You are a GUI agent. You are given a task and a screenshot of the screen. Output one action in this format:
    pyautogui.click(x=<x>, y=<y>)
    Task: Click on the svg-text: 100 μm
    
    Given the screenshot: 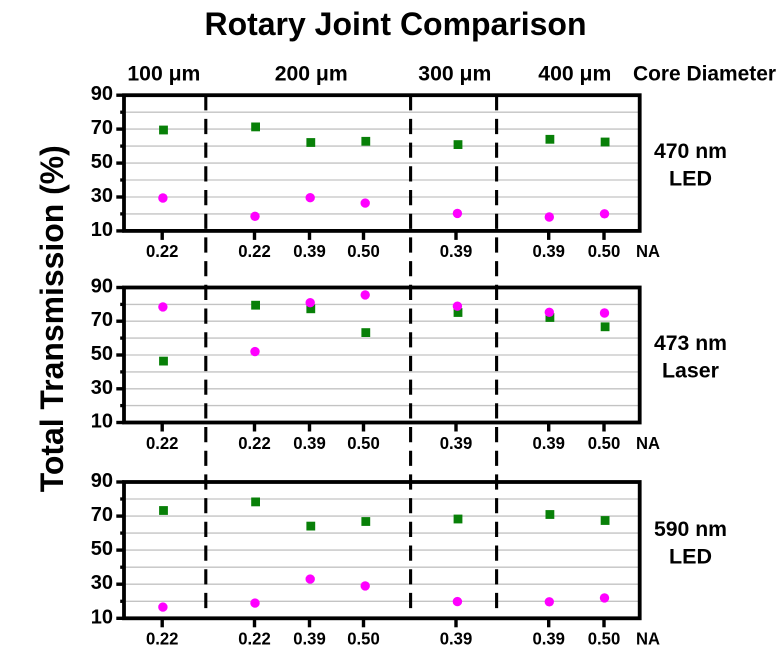 What is the action you would take?
    pyautogui.click(x=163, y=73)
    